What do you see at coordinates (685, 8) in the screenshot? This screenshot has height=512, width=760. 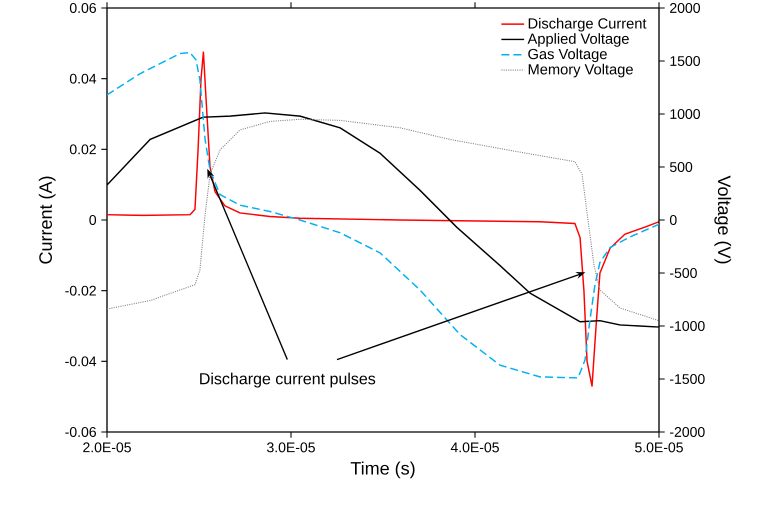 I see `y2-tick-label: 2000` at bounding box center [685, 8].